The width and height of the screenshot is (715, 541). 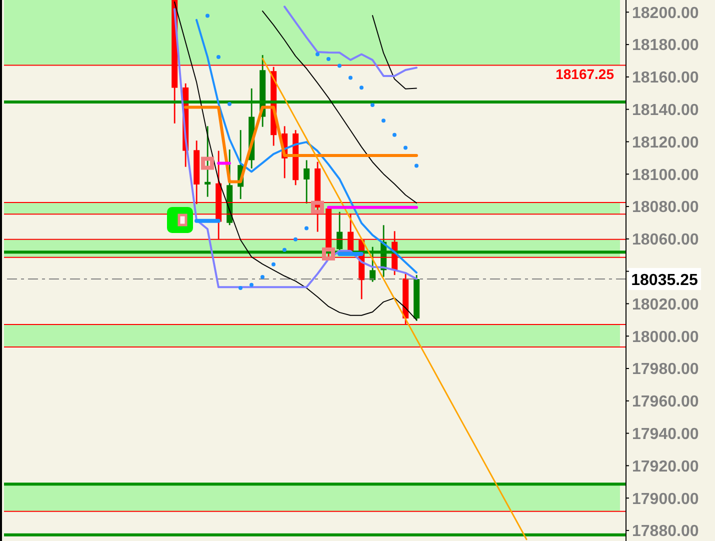 What do you see at coordinates (665, 531) in the screenshot?
I see `y-tick-label: 17880.00` at bounding box center [665, 531].